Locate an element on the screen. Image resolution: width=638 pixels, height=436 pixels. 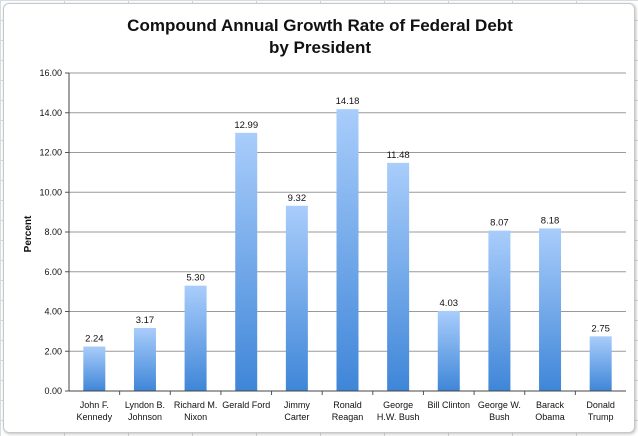
y-tick-label: 0.00 is located at coordinates (53, 391).